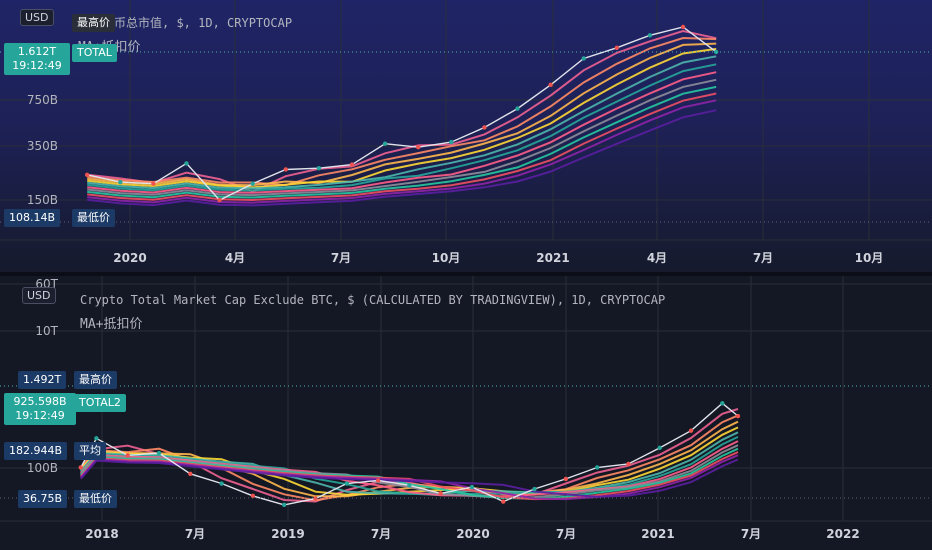  Describe the element at coordinates (185, 23) in the screenshot. I see `chart-title: 加密货币总市值, $, 1D, CRYPTOCAP` at that location.